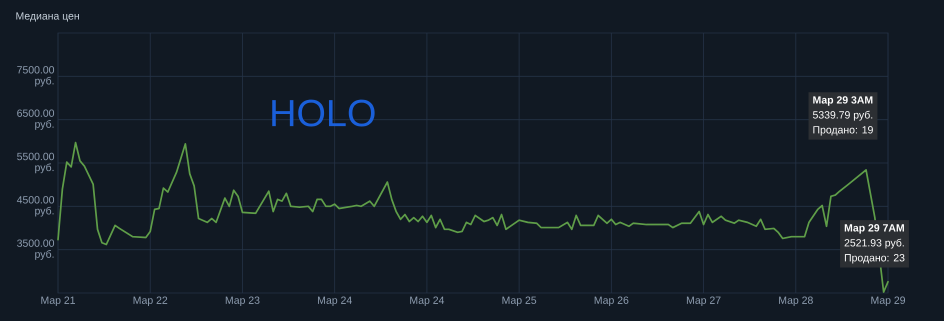 This screenshot has height=321, width=944. I want to click on annotation: 5339.79 руб., so click(842, 115).